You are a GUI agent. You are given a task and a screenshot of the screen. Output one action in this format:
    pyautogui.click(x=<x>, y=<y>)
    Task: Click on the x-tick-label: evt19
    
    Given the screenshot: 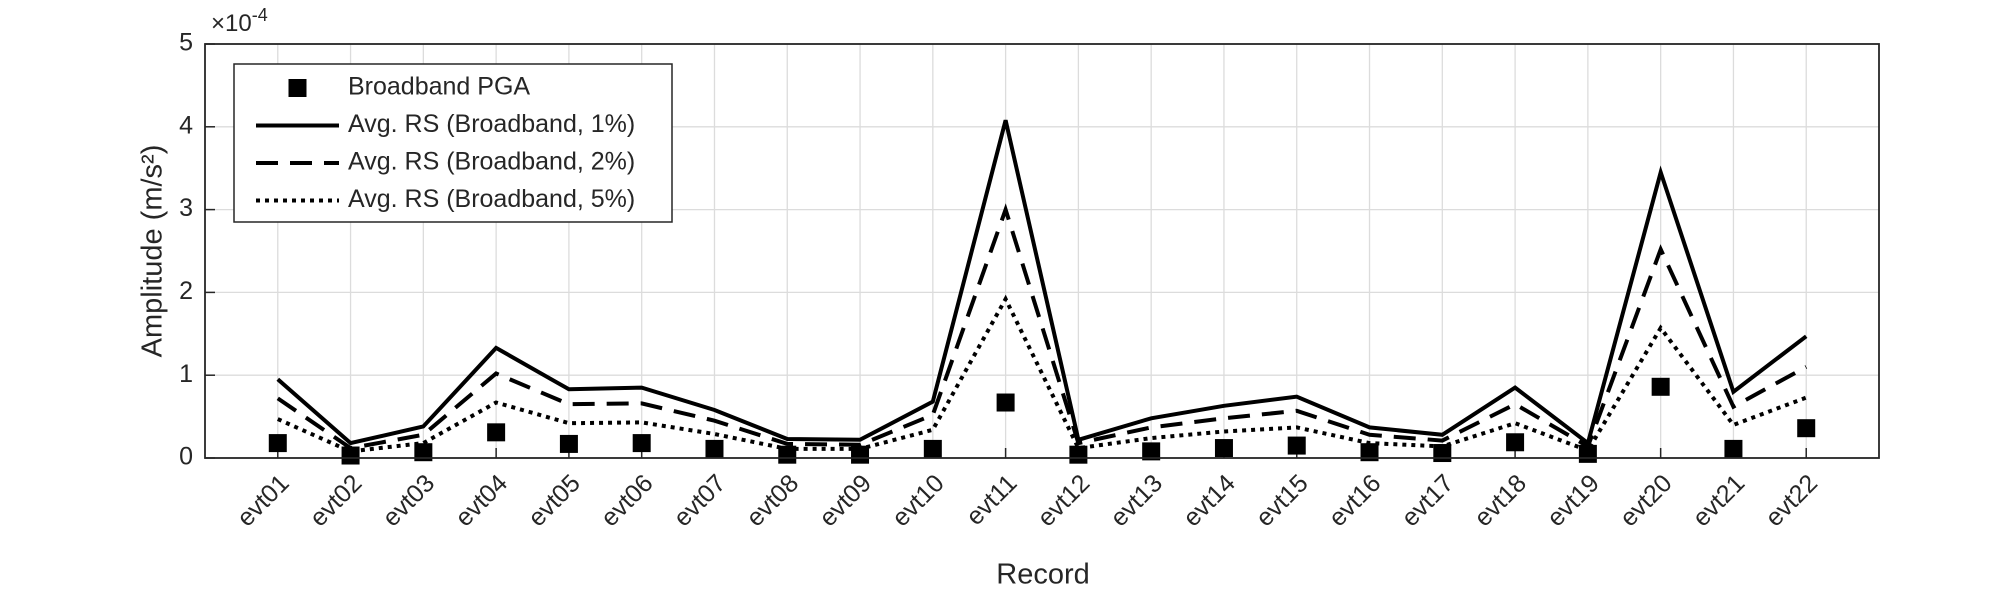 What is the action you would take?
    pyautogui.click(x=1573, y=500)
    